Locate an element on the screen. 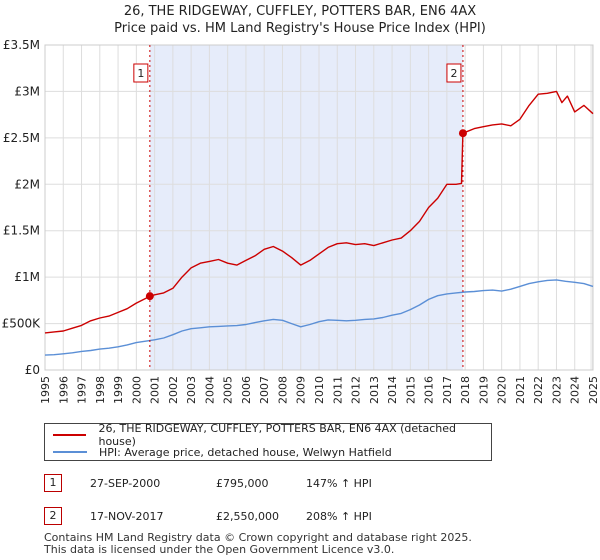  x-tick-label: 2019 is located at coordinates (483, 390).